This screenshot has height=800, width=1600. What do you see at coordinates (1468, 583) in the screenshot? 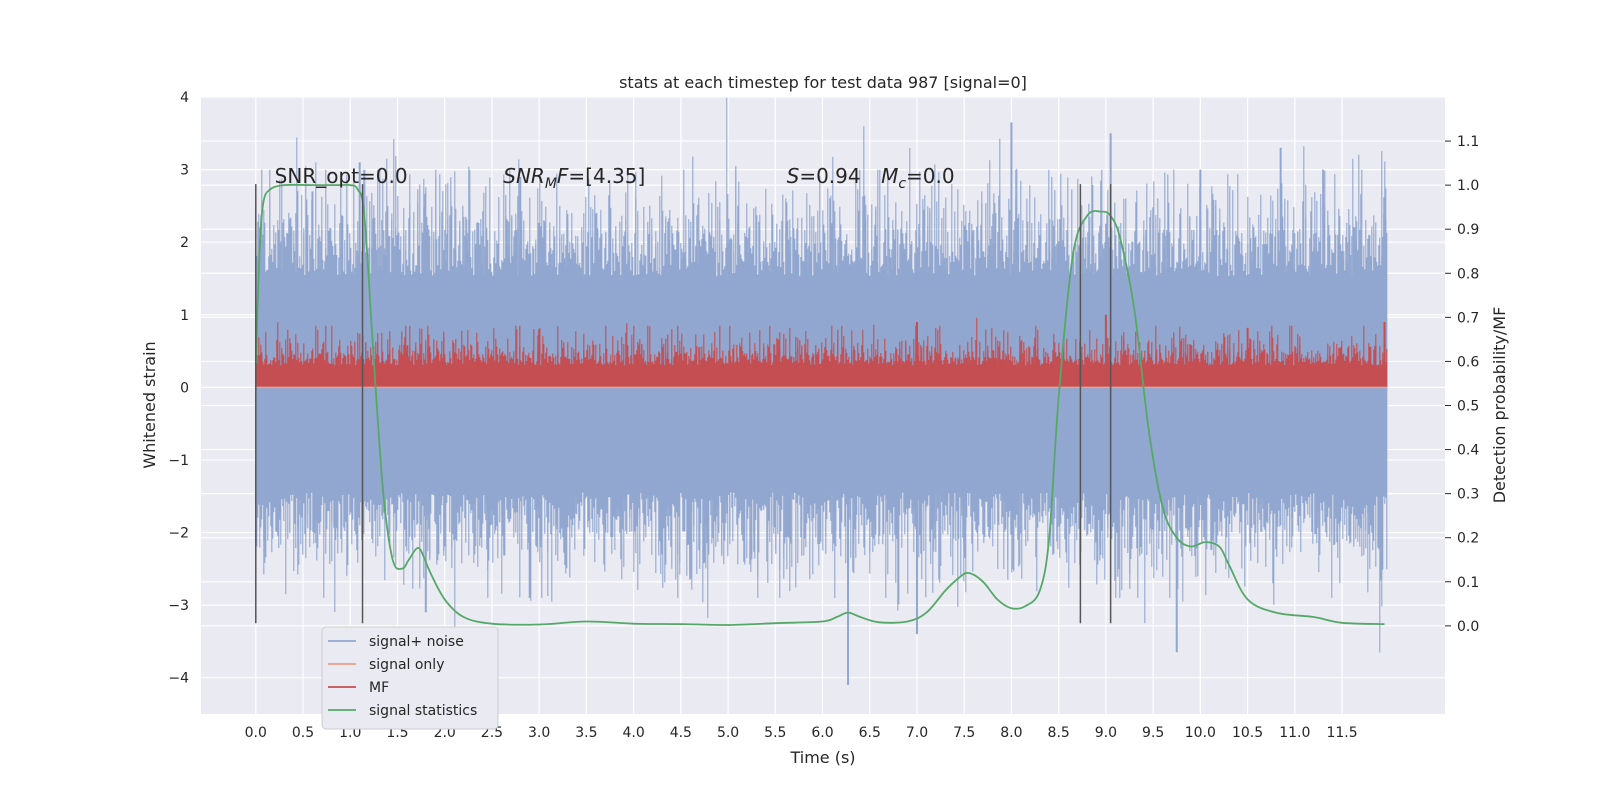
I see `y2-tick-label: 0.1` at bounding box center [1468, 583].